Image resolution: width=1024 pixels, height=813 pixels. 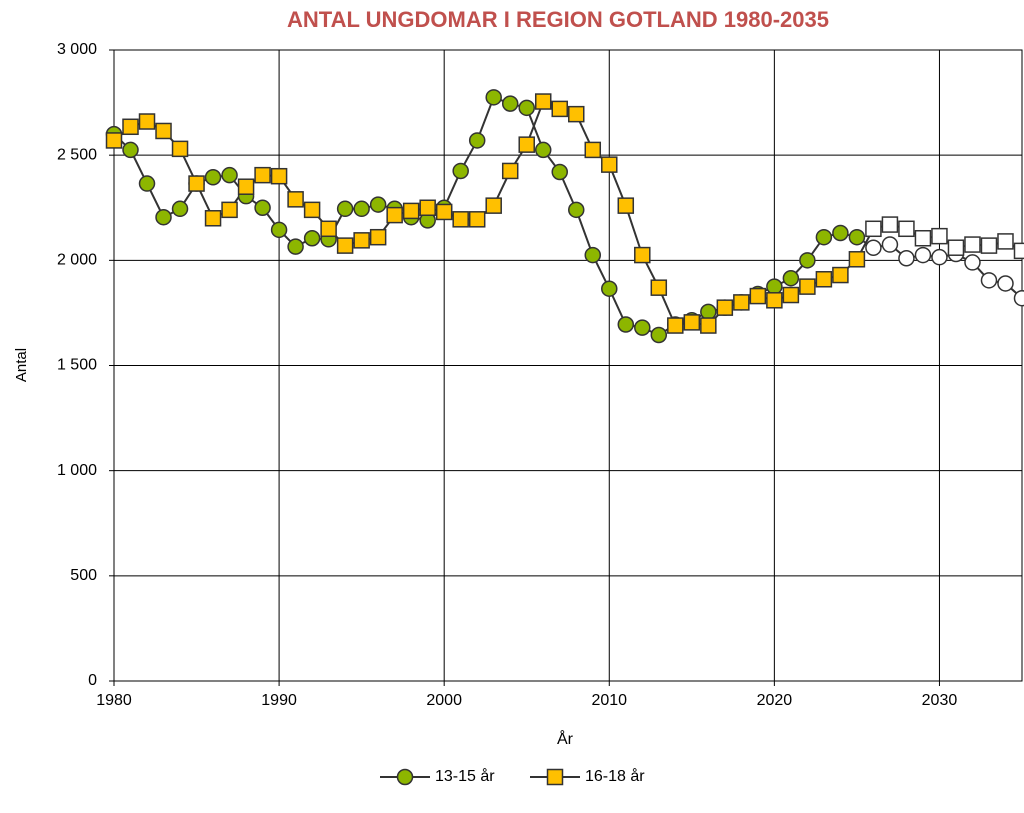 I want to click on x-axis-title: År, so click(x=565, y=738).